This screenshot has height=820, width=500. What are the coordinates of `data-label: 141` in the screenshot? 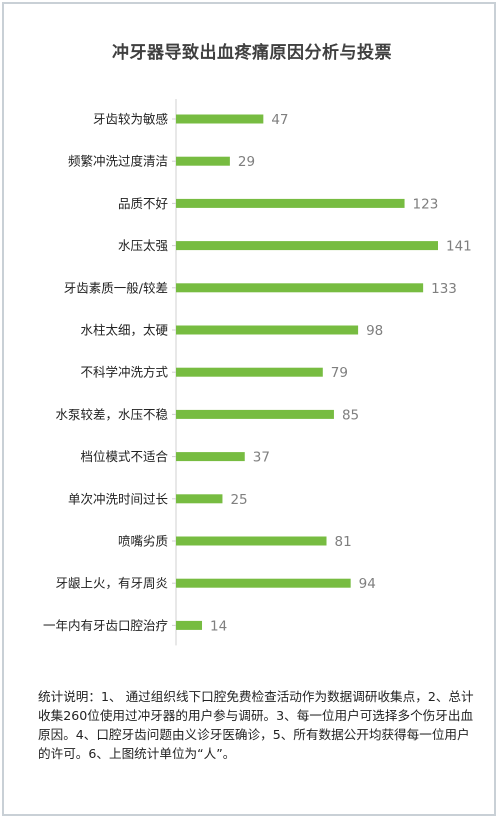 It's located at (459, 247).